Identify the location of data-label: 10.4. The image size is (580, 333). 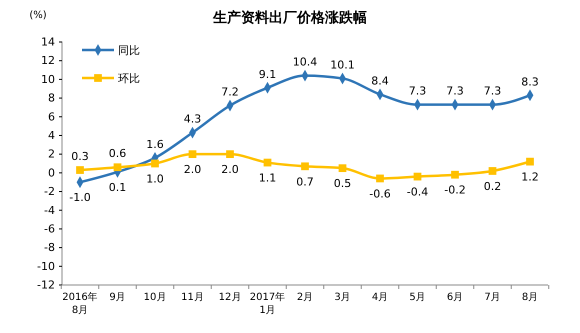
(305, 62).